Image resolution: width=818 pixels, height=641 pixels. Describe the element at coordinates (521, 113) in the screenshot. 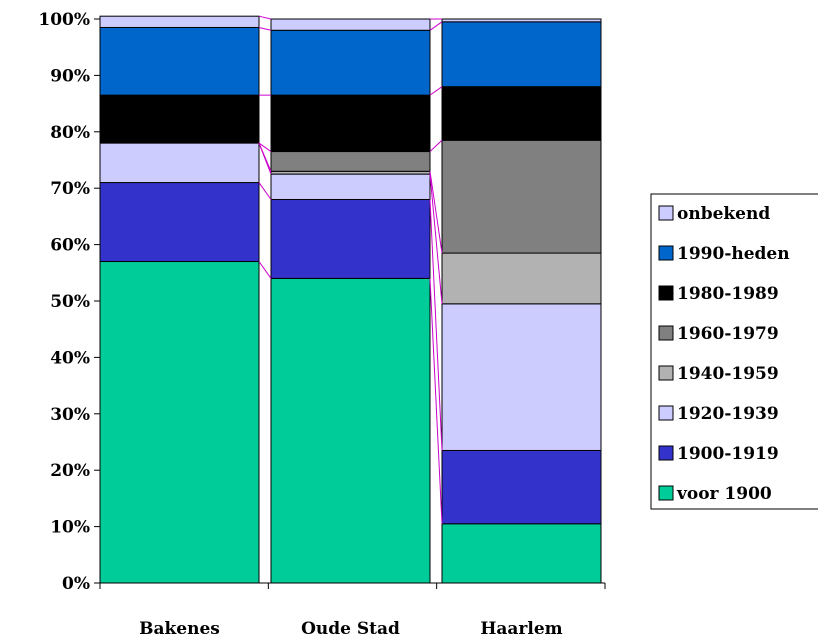

I see `bar-segment-1980-1989-haarlem` at that location.